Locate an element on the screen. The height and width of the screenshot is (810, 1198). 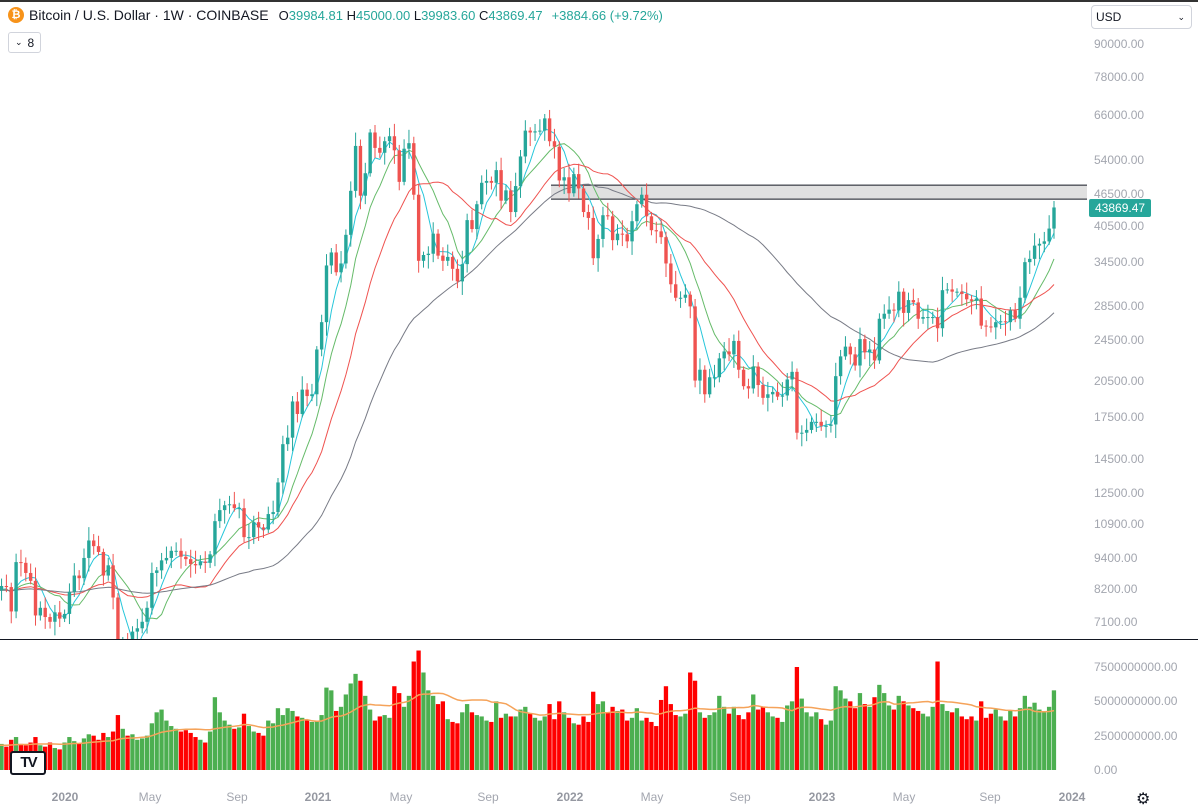
volume-axis-label: 7500000000.00 is located at coordinates (1136, 667).